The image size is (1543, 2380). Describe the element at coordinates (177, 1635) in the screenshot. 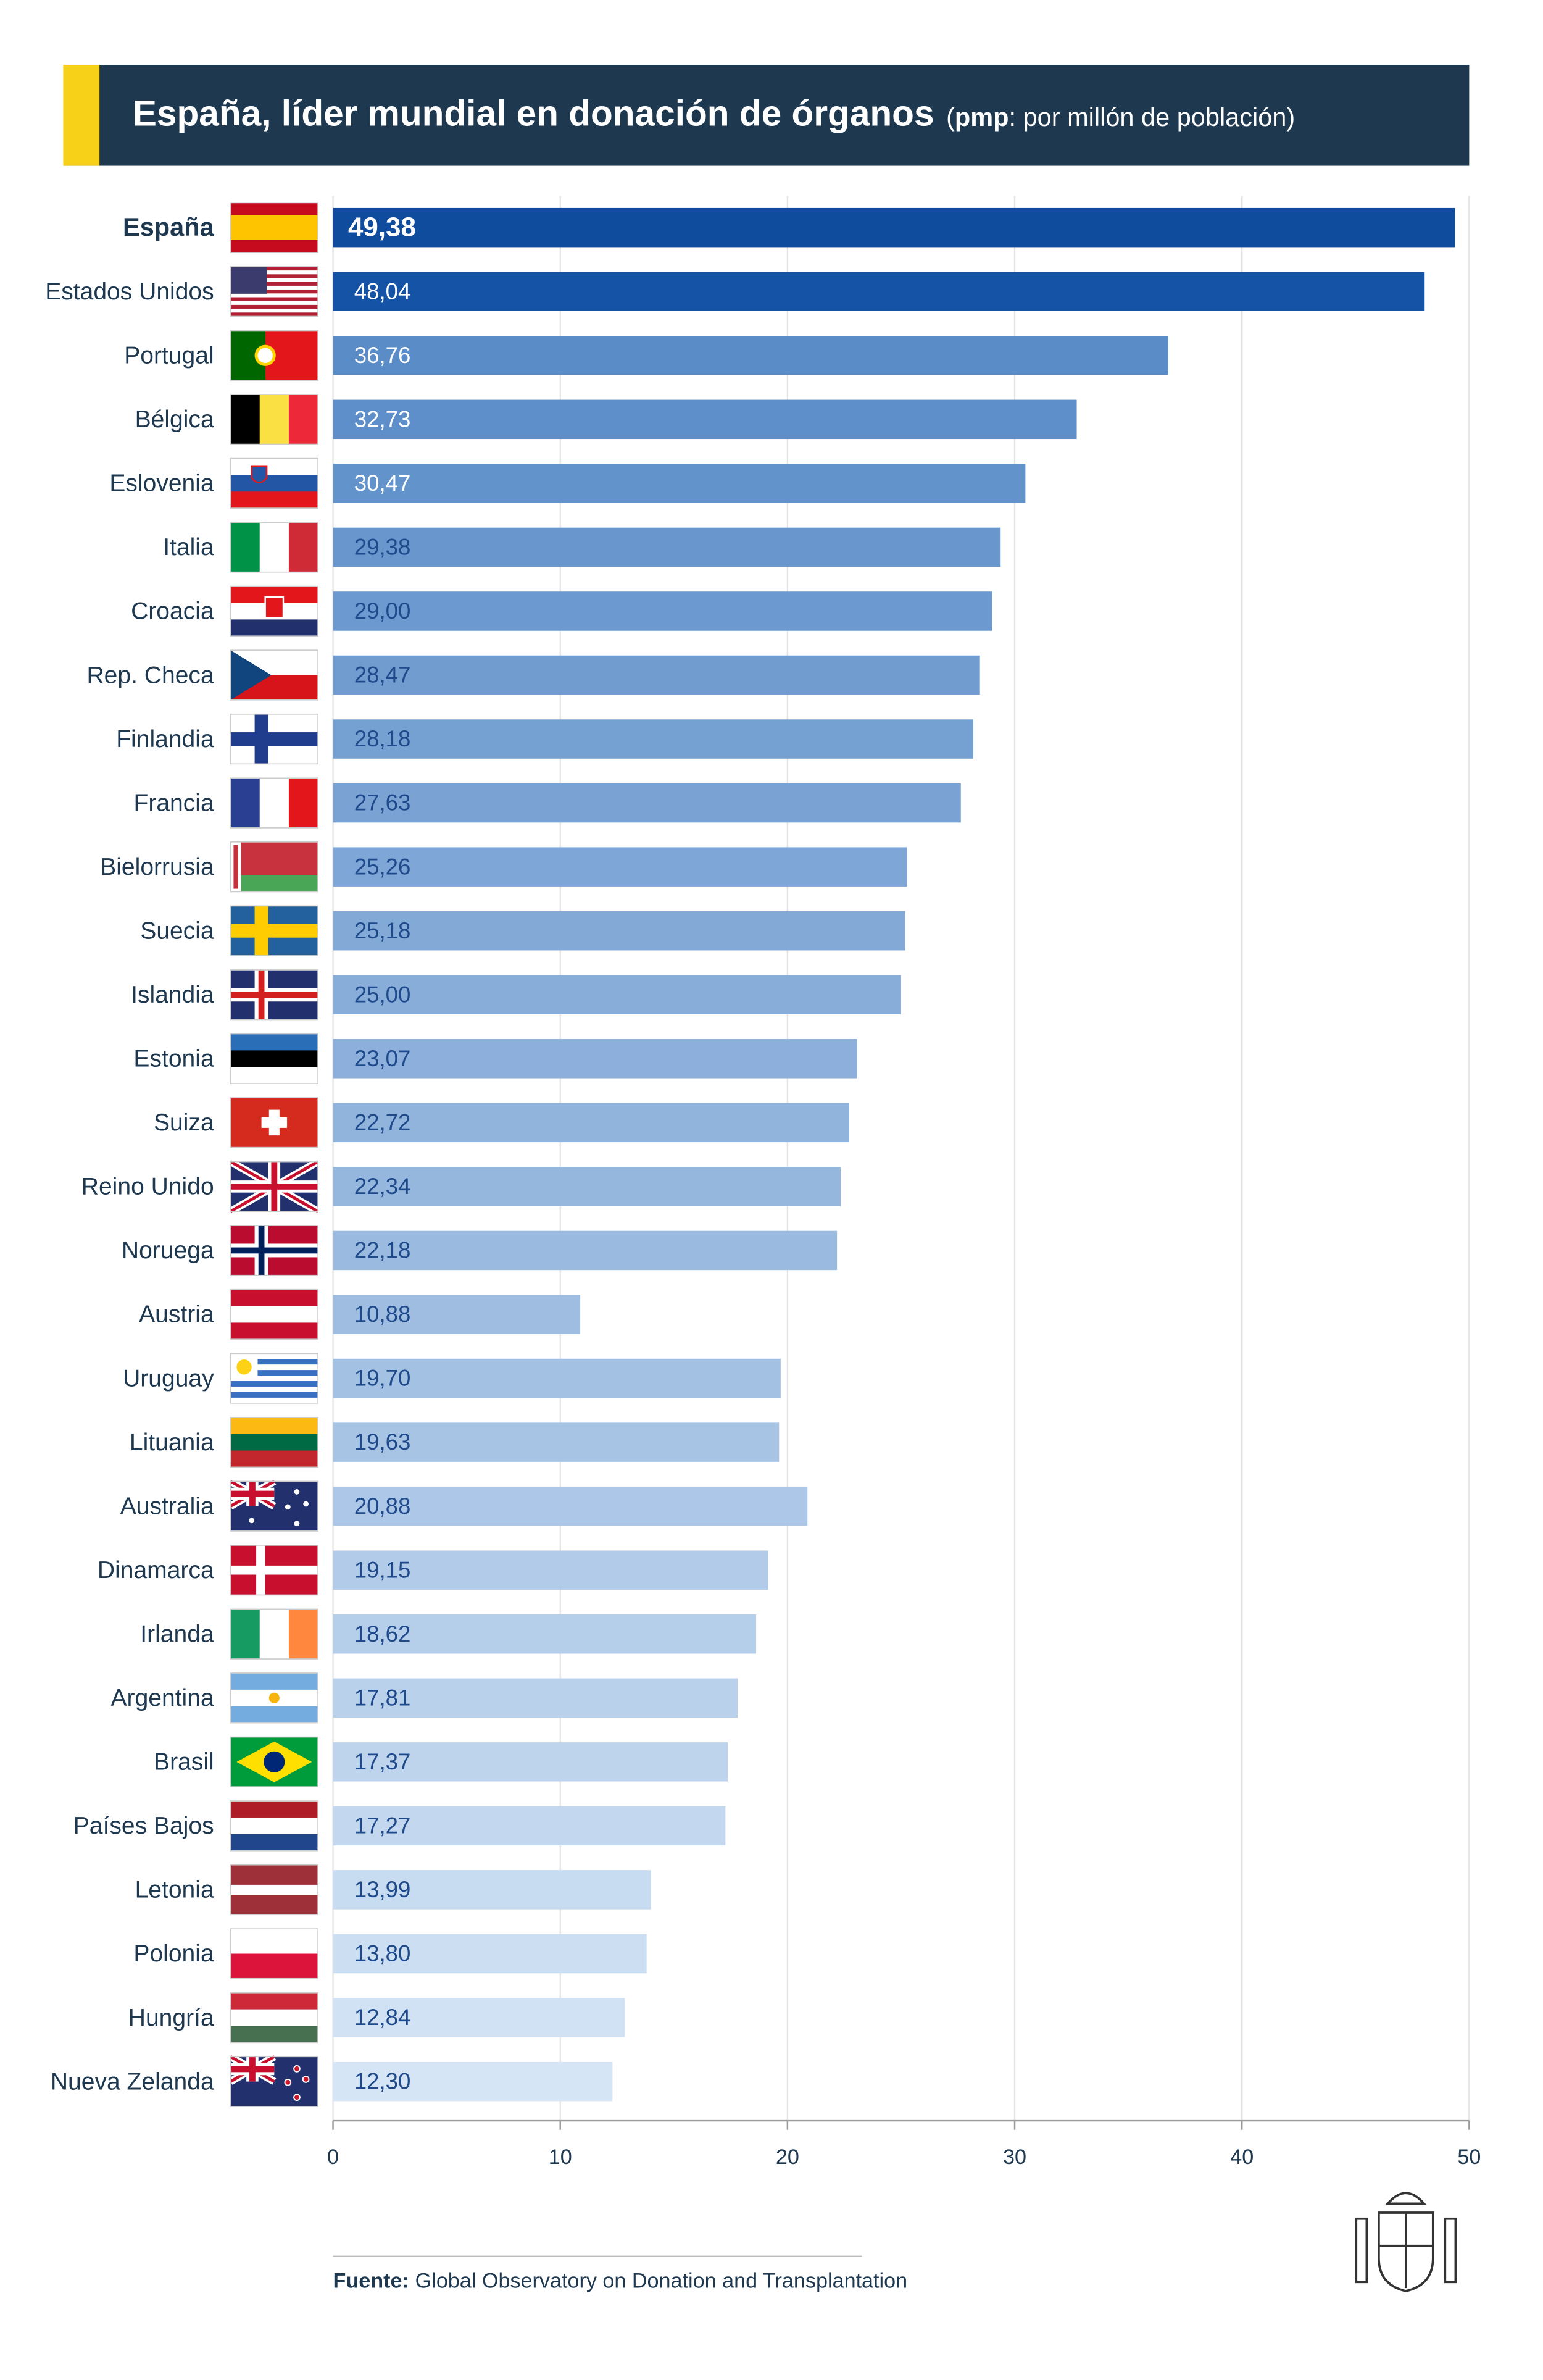

I see `y-tick-label: Irlanda` at that location.